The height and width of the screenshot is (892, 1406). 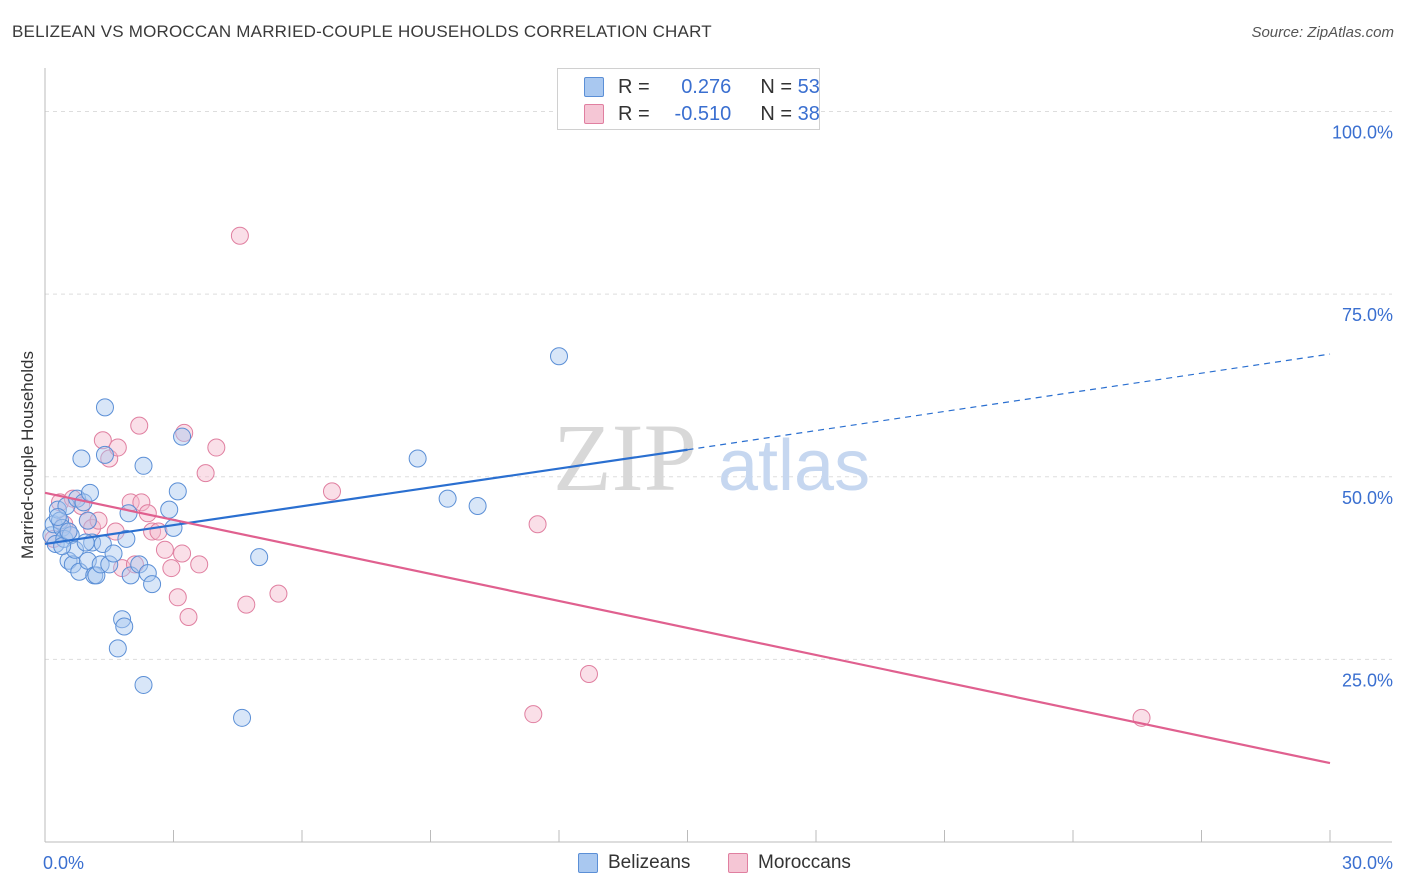 What do you see at coordinates (804, 862) in the screenshot?
I see `legend-label: Moroccans` at bounding box center [804, 862].